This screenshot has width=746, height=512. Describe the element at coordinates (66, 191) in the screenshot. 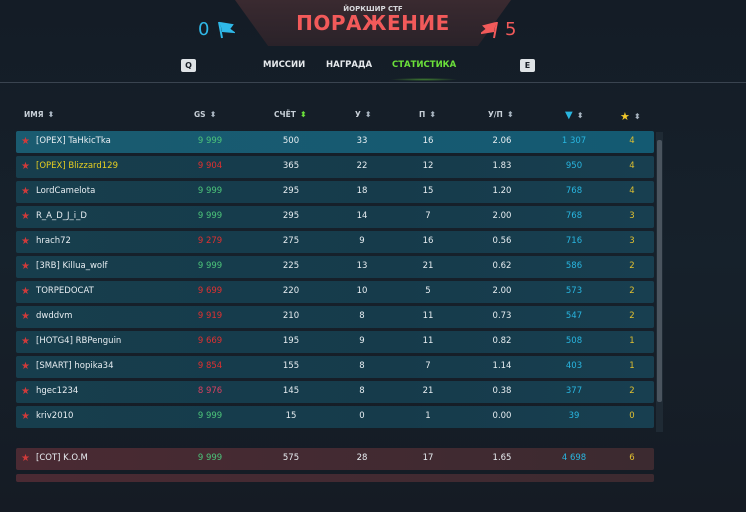

I see `player-name: LordCamelota` at that location.